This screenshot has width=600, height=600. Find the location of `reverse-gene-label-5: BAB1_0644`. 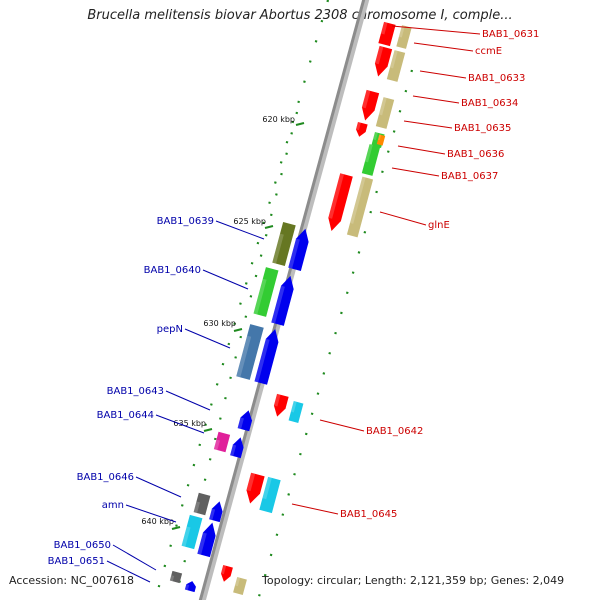

reverse-gene-label-5: BAB1_0644 is located at coordinates (125, 415).